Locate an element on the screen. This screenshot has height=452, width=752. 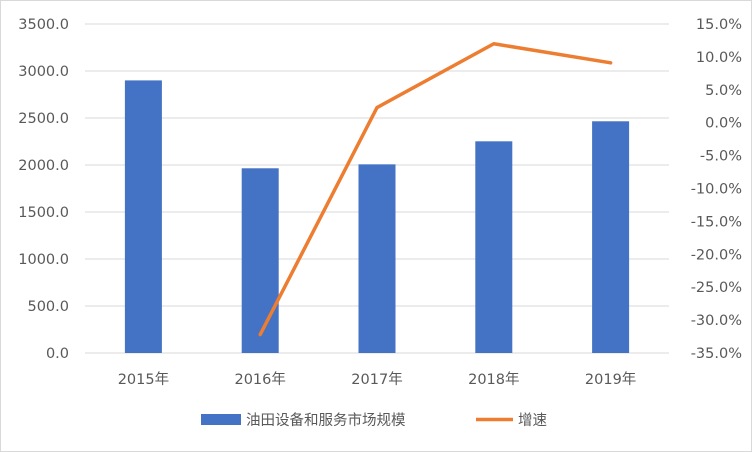
left-axis-tick-label: 3000.0 is located at coordinates (43, 72).